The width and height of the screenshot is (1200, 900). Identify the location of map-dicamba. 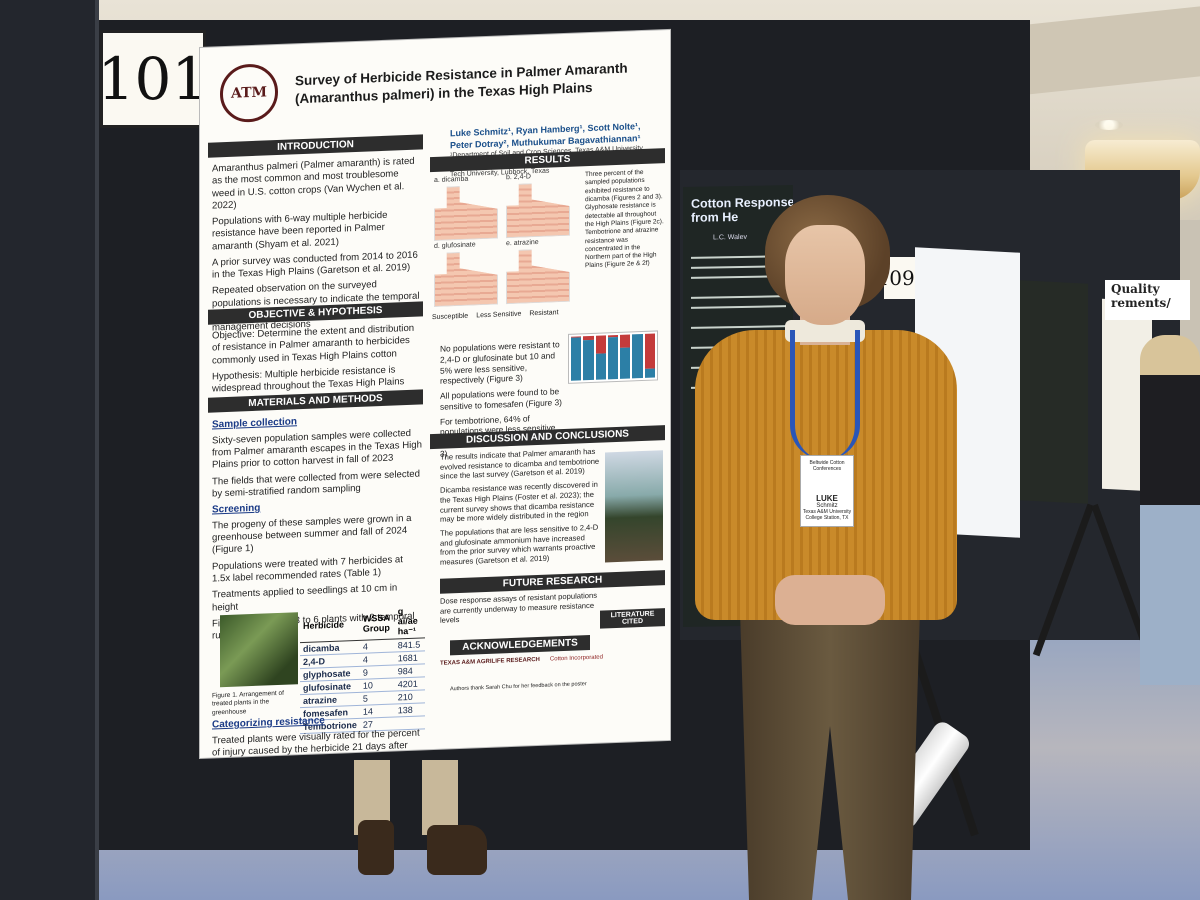
(466, 213).